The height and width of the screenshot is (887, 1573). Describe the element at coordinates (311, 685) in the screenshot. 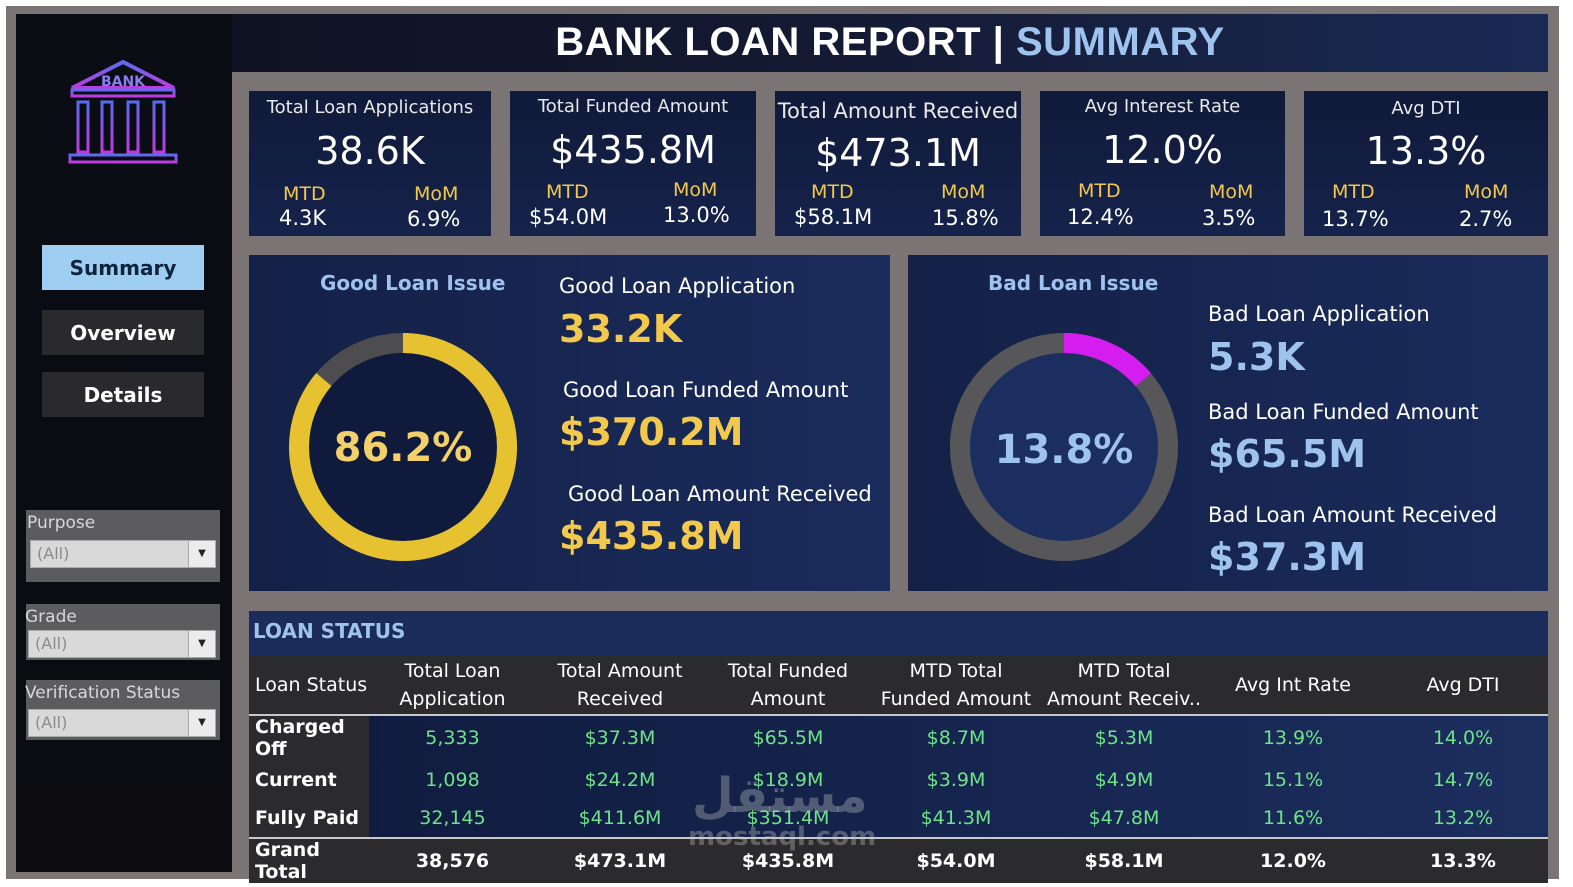

I see `column-header-line: Loan Status` at that location.